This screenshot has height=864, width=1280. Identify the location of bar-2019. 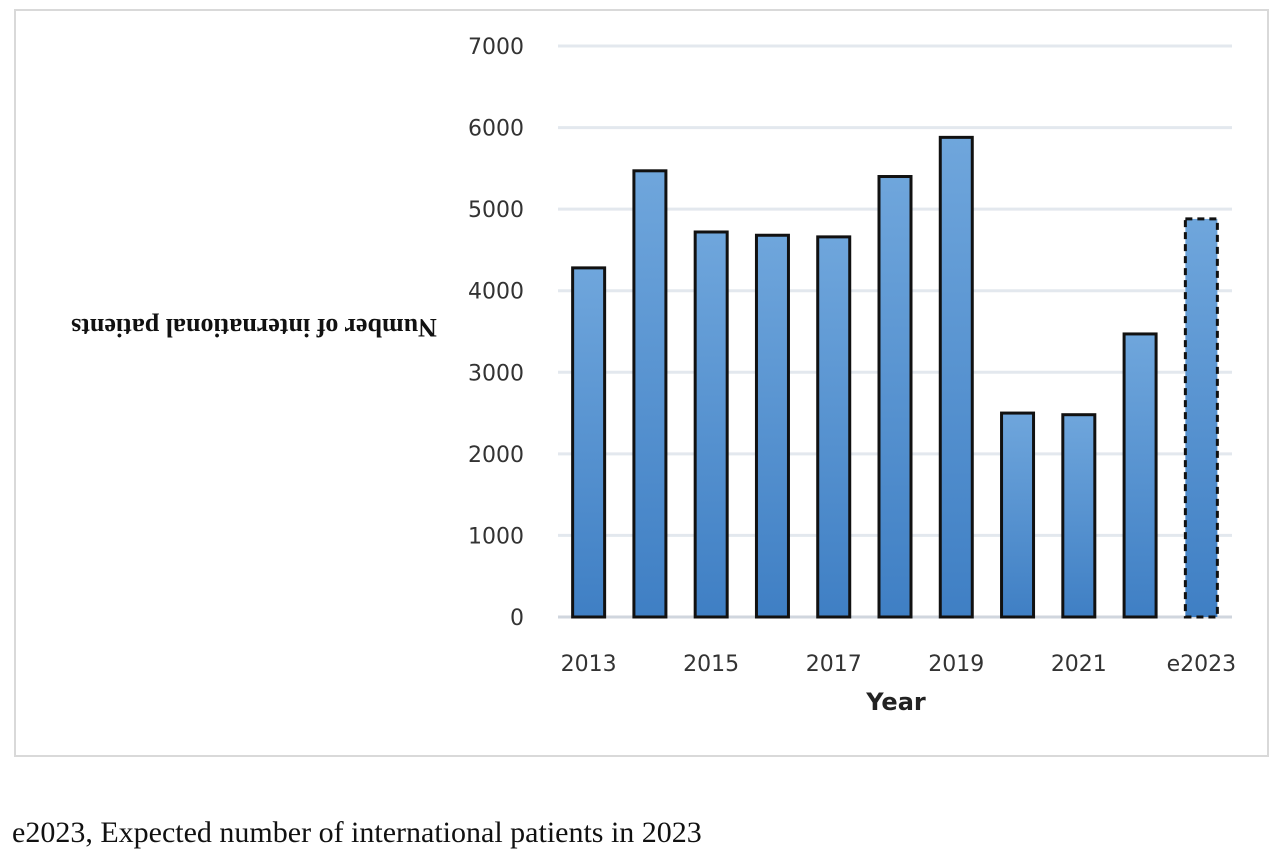
(956, 377).